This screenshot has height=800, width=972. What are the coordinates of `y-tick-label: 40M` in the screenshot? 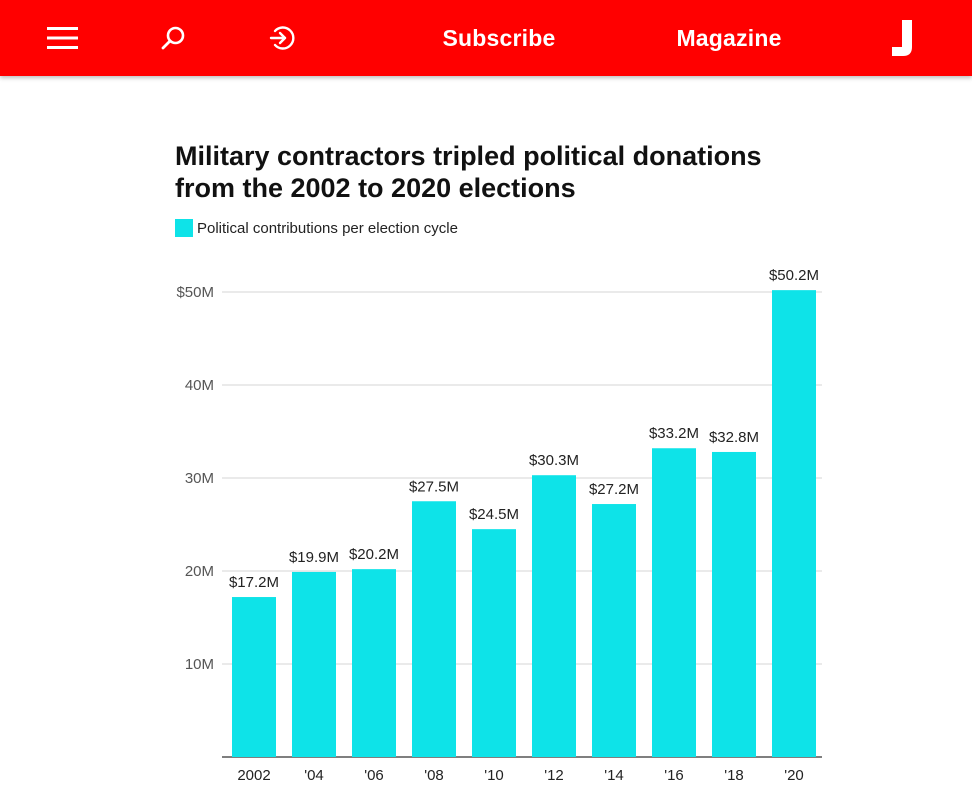 It's located at (199, 385).